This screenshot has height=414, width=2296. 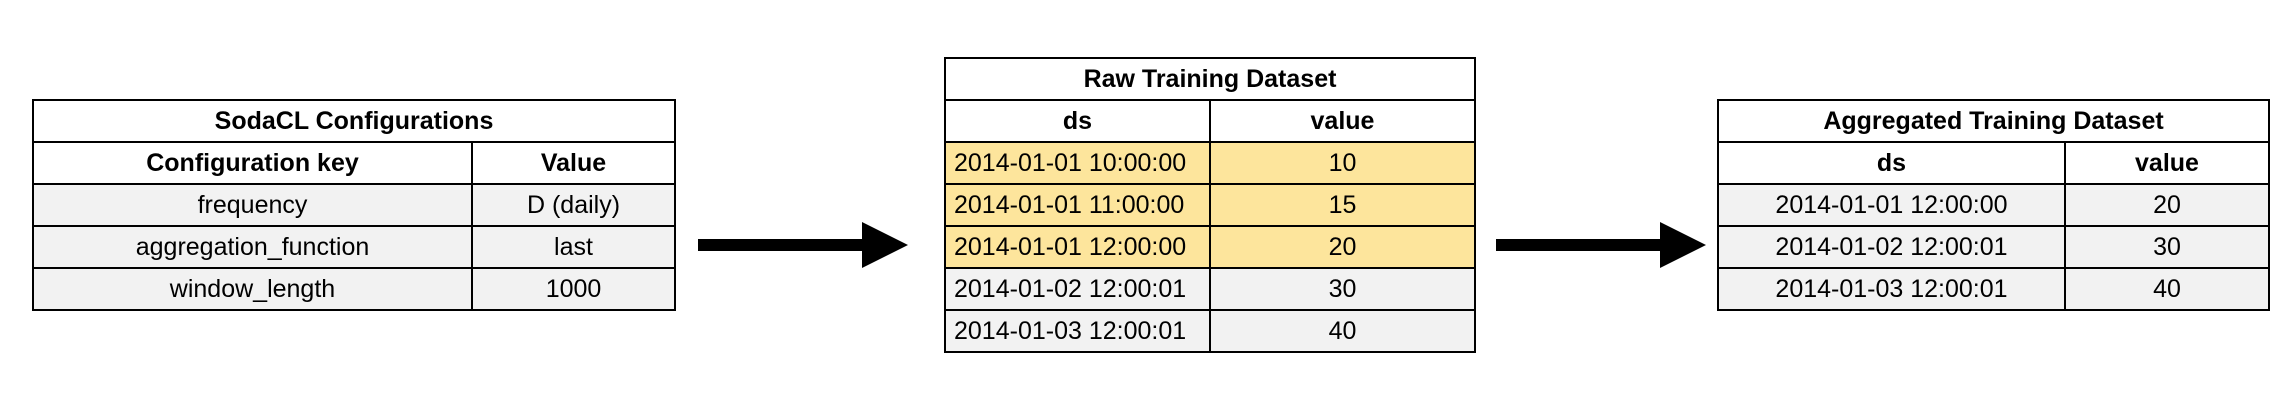 I want to click on config-value-cell: 1000, so click(x=573, y=289).